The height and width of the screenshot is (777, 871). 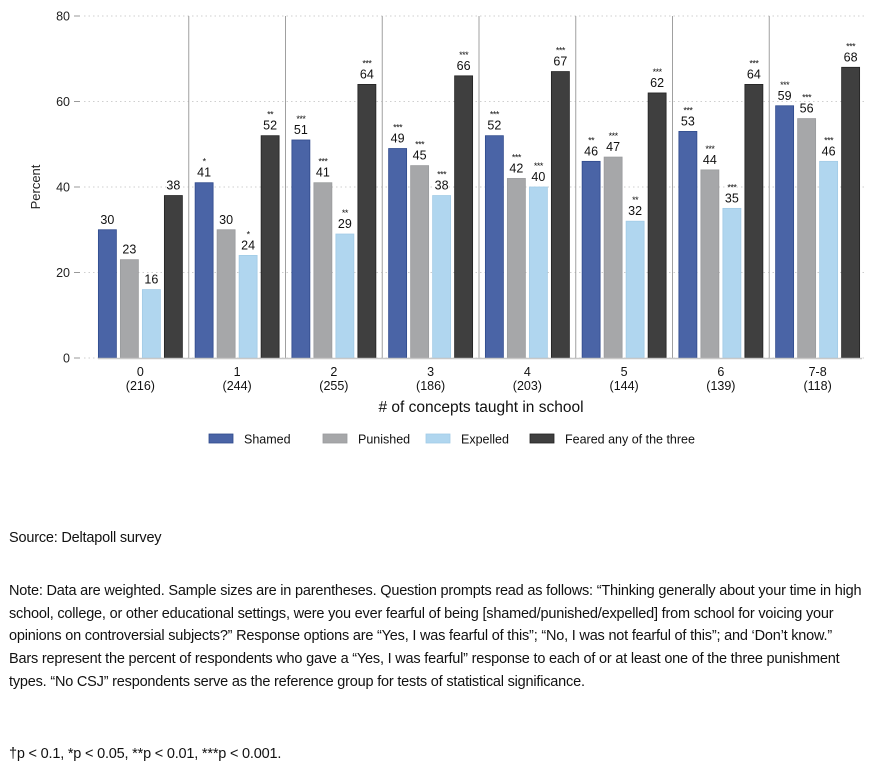 I want to click on x-sample-size-label: (244), so click(x=237, y=386).